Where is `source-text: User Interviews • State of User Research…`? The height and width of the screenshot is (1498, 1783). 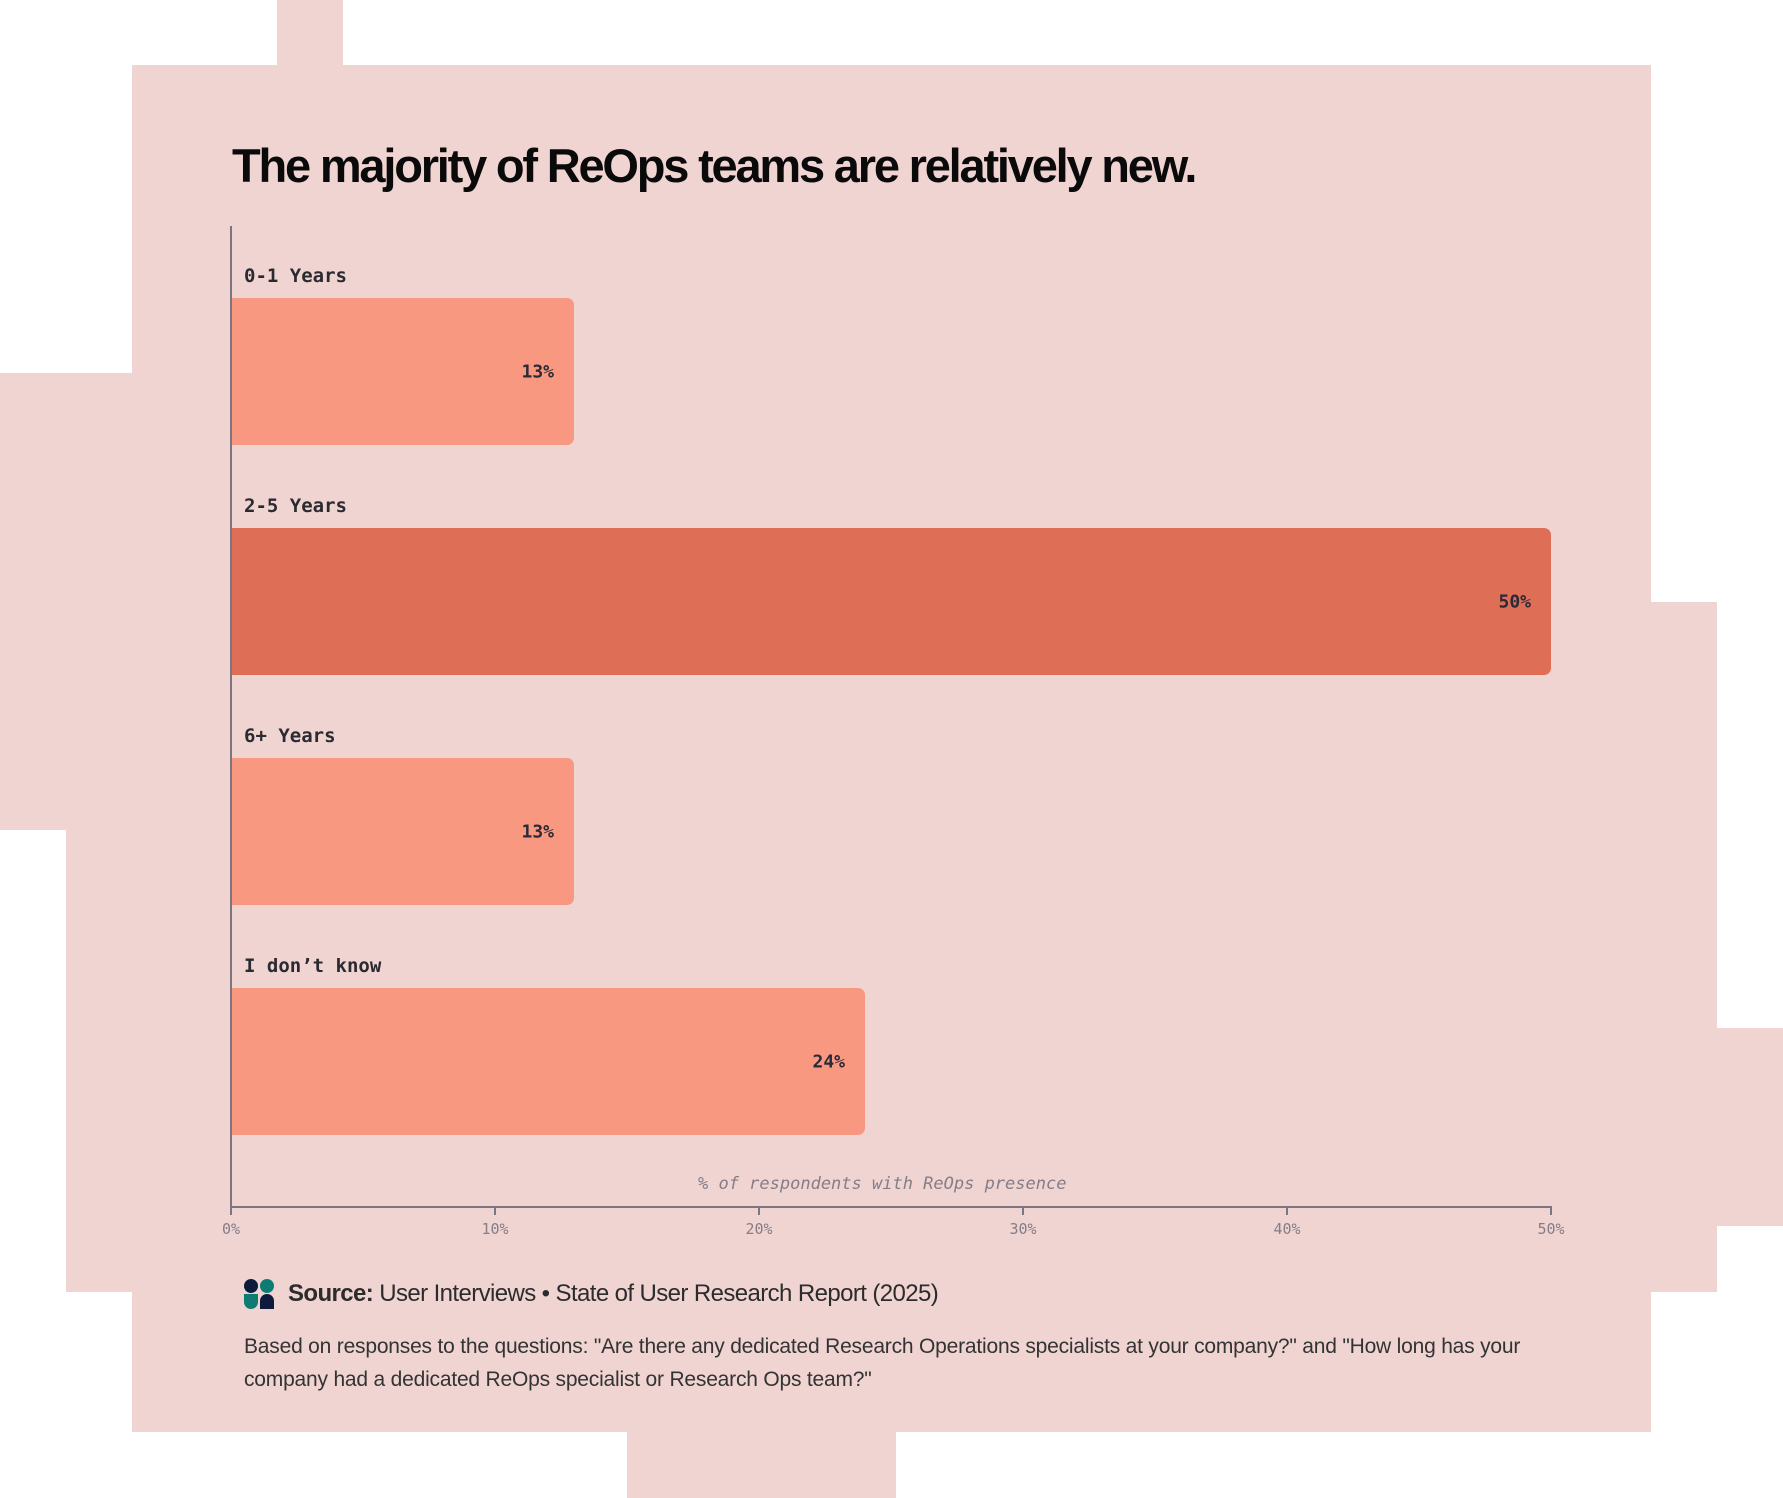
source-text: User Interviews • State of User Research… is located at coordinates (656, 1293).